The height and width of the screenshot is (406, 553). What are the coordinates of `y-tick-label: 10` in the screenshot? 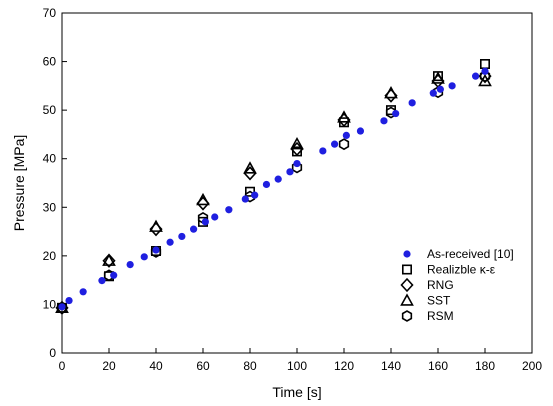 It's located at (50, 304).